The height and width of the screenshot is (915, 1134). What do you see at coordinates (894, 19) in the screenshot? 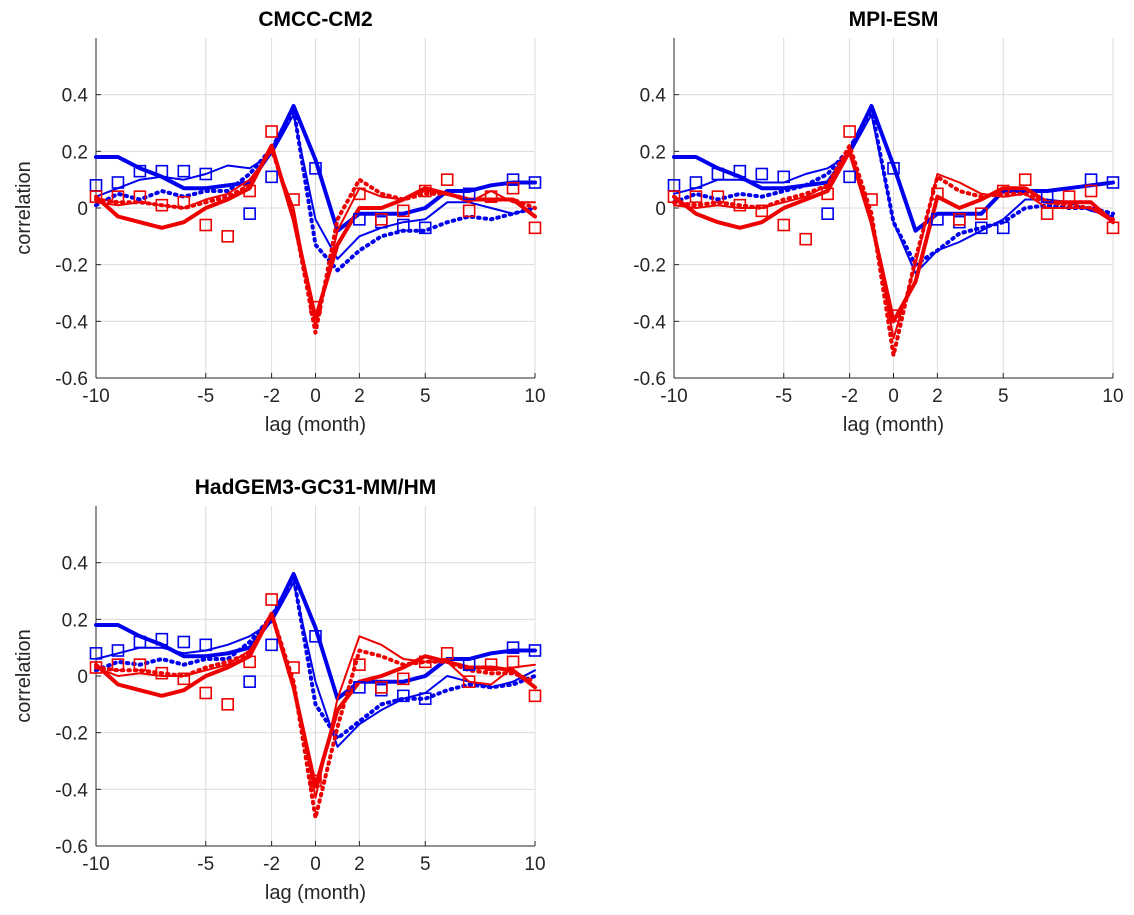
I see `chart-title: MPI-ESM` at bounding box center [894, 19].